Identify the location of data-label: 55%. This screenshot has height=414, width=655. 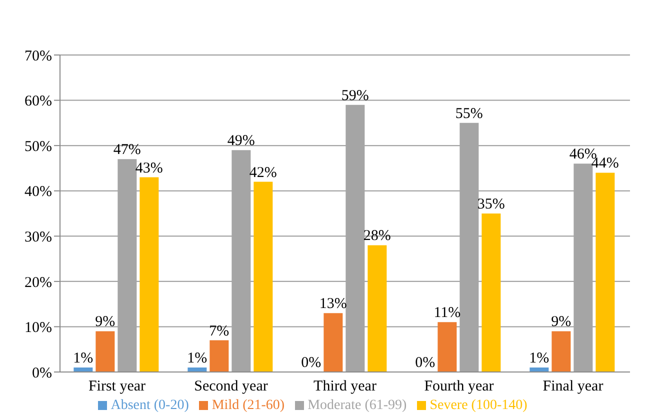
(469, 114).